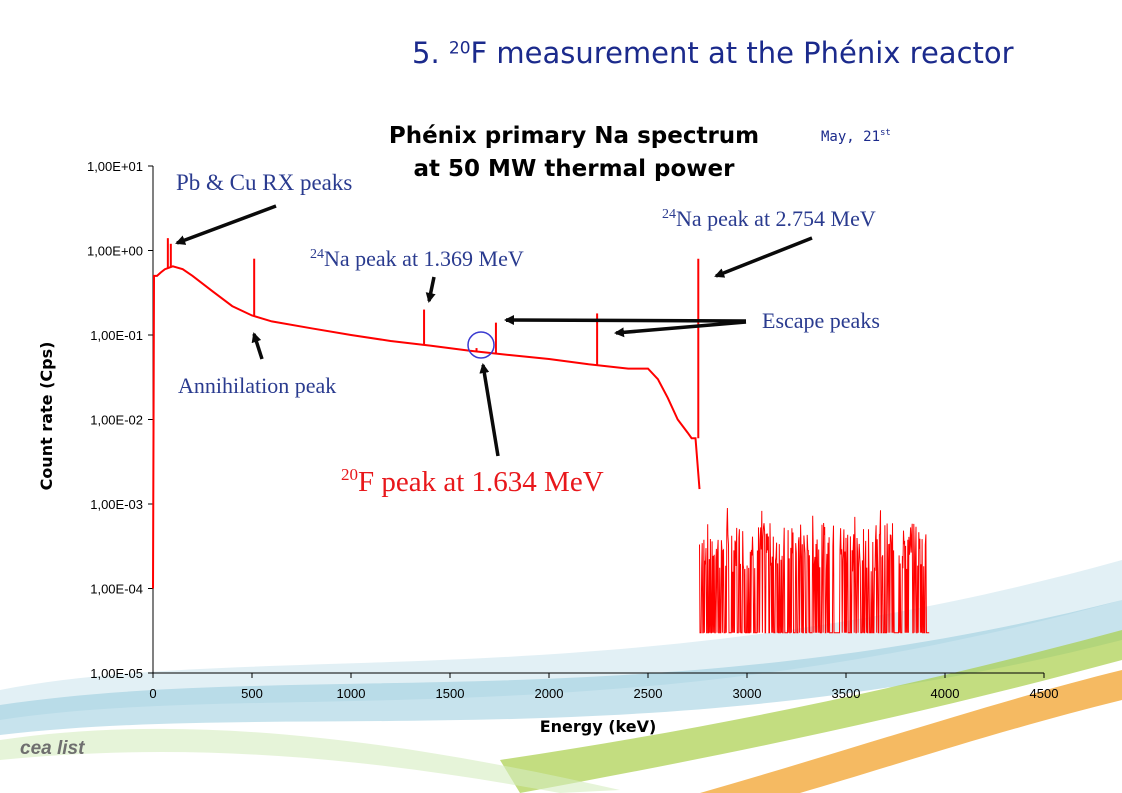 The height and width of the screenshot is (793, 1122). What do you see at coordinates (257, 346) in the screenshot?
I see `arrow-annihilation` at bounding box center [257, 346].